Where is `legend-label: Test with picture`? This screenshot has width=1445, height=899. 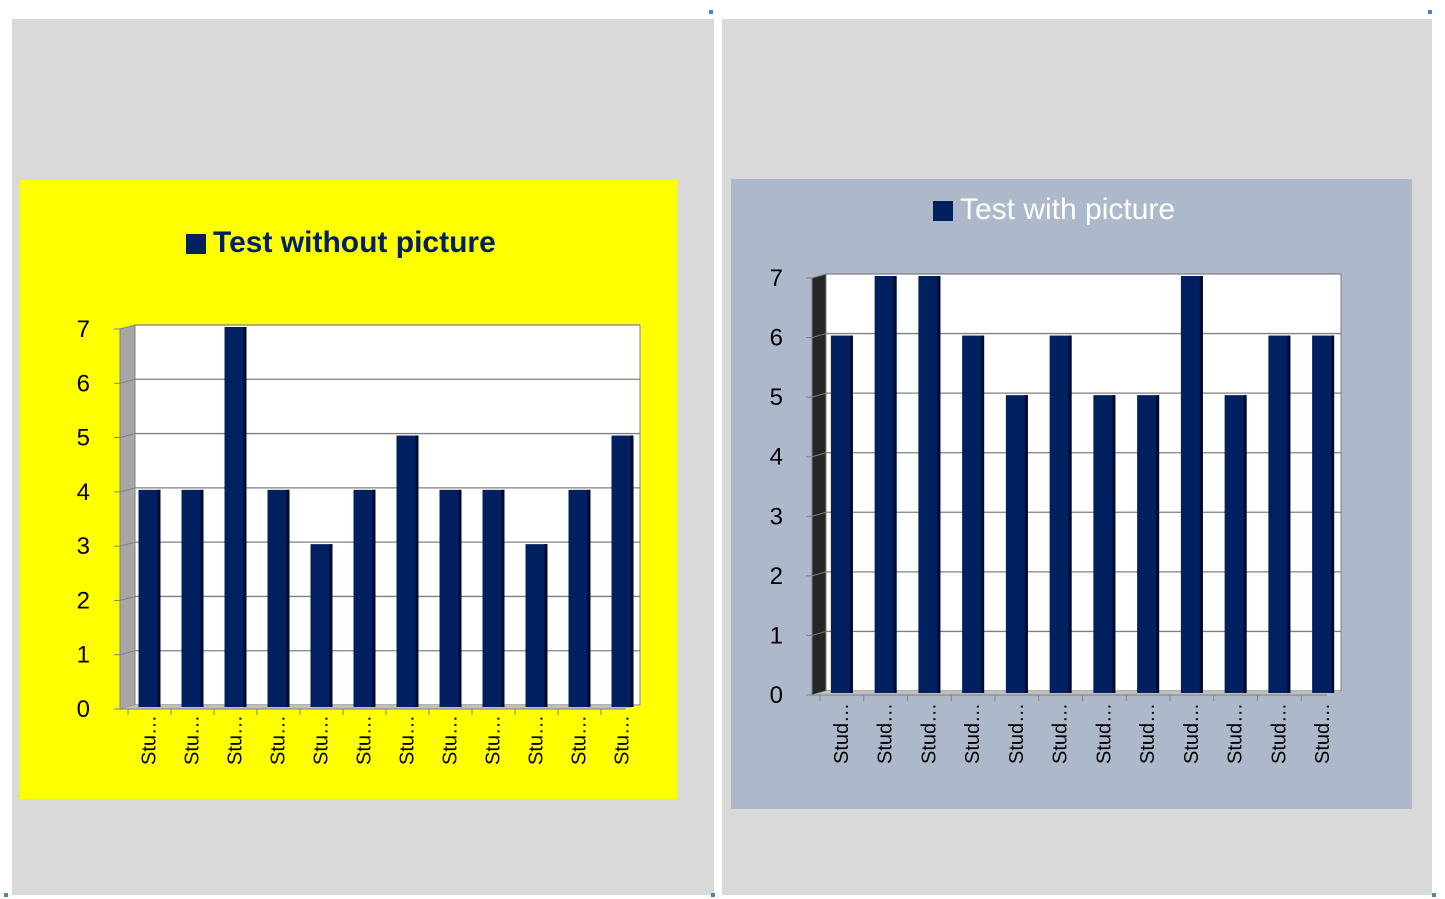 legend-label: Test with picture is located at coordinates (1067, 209).